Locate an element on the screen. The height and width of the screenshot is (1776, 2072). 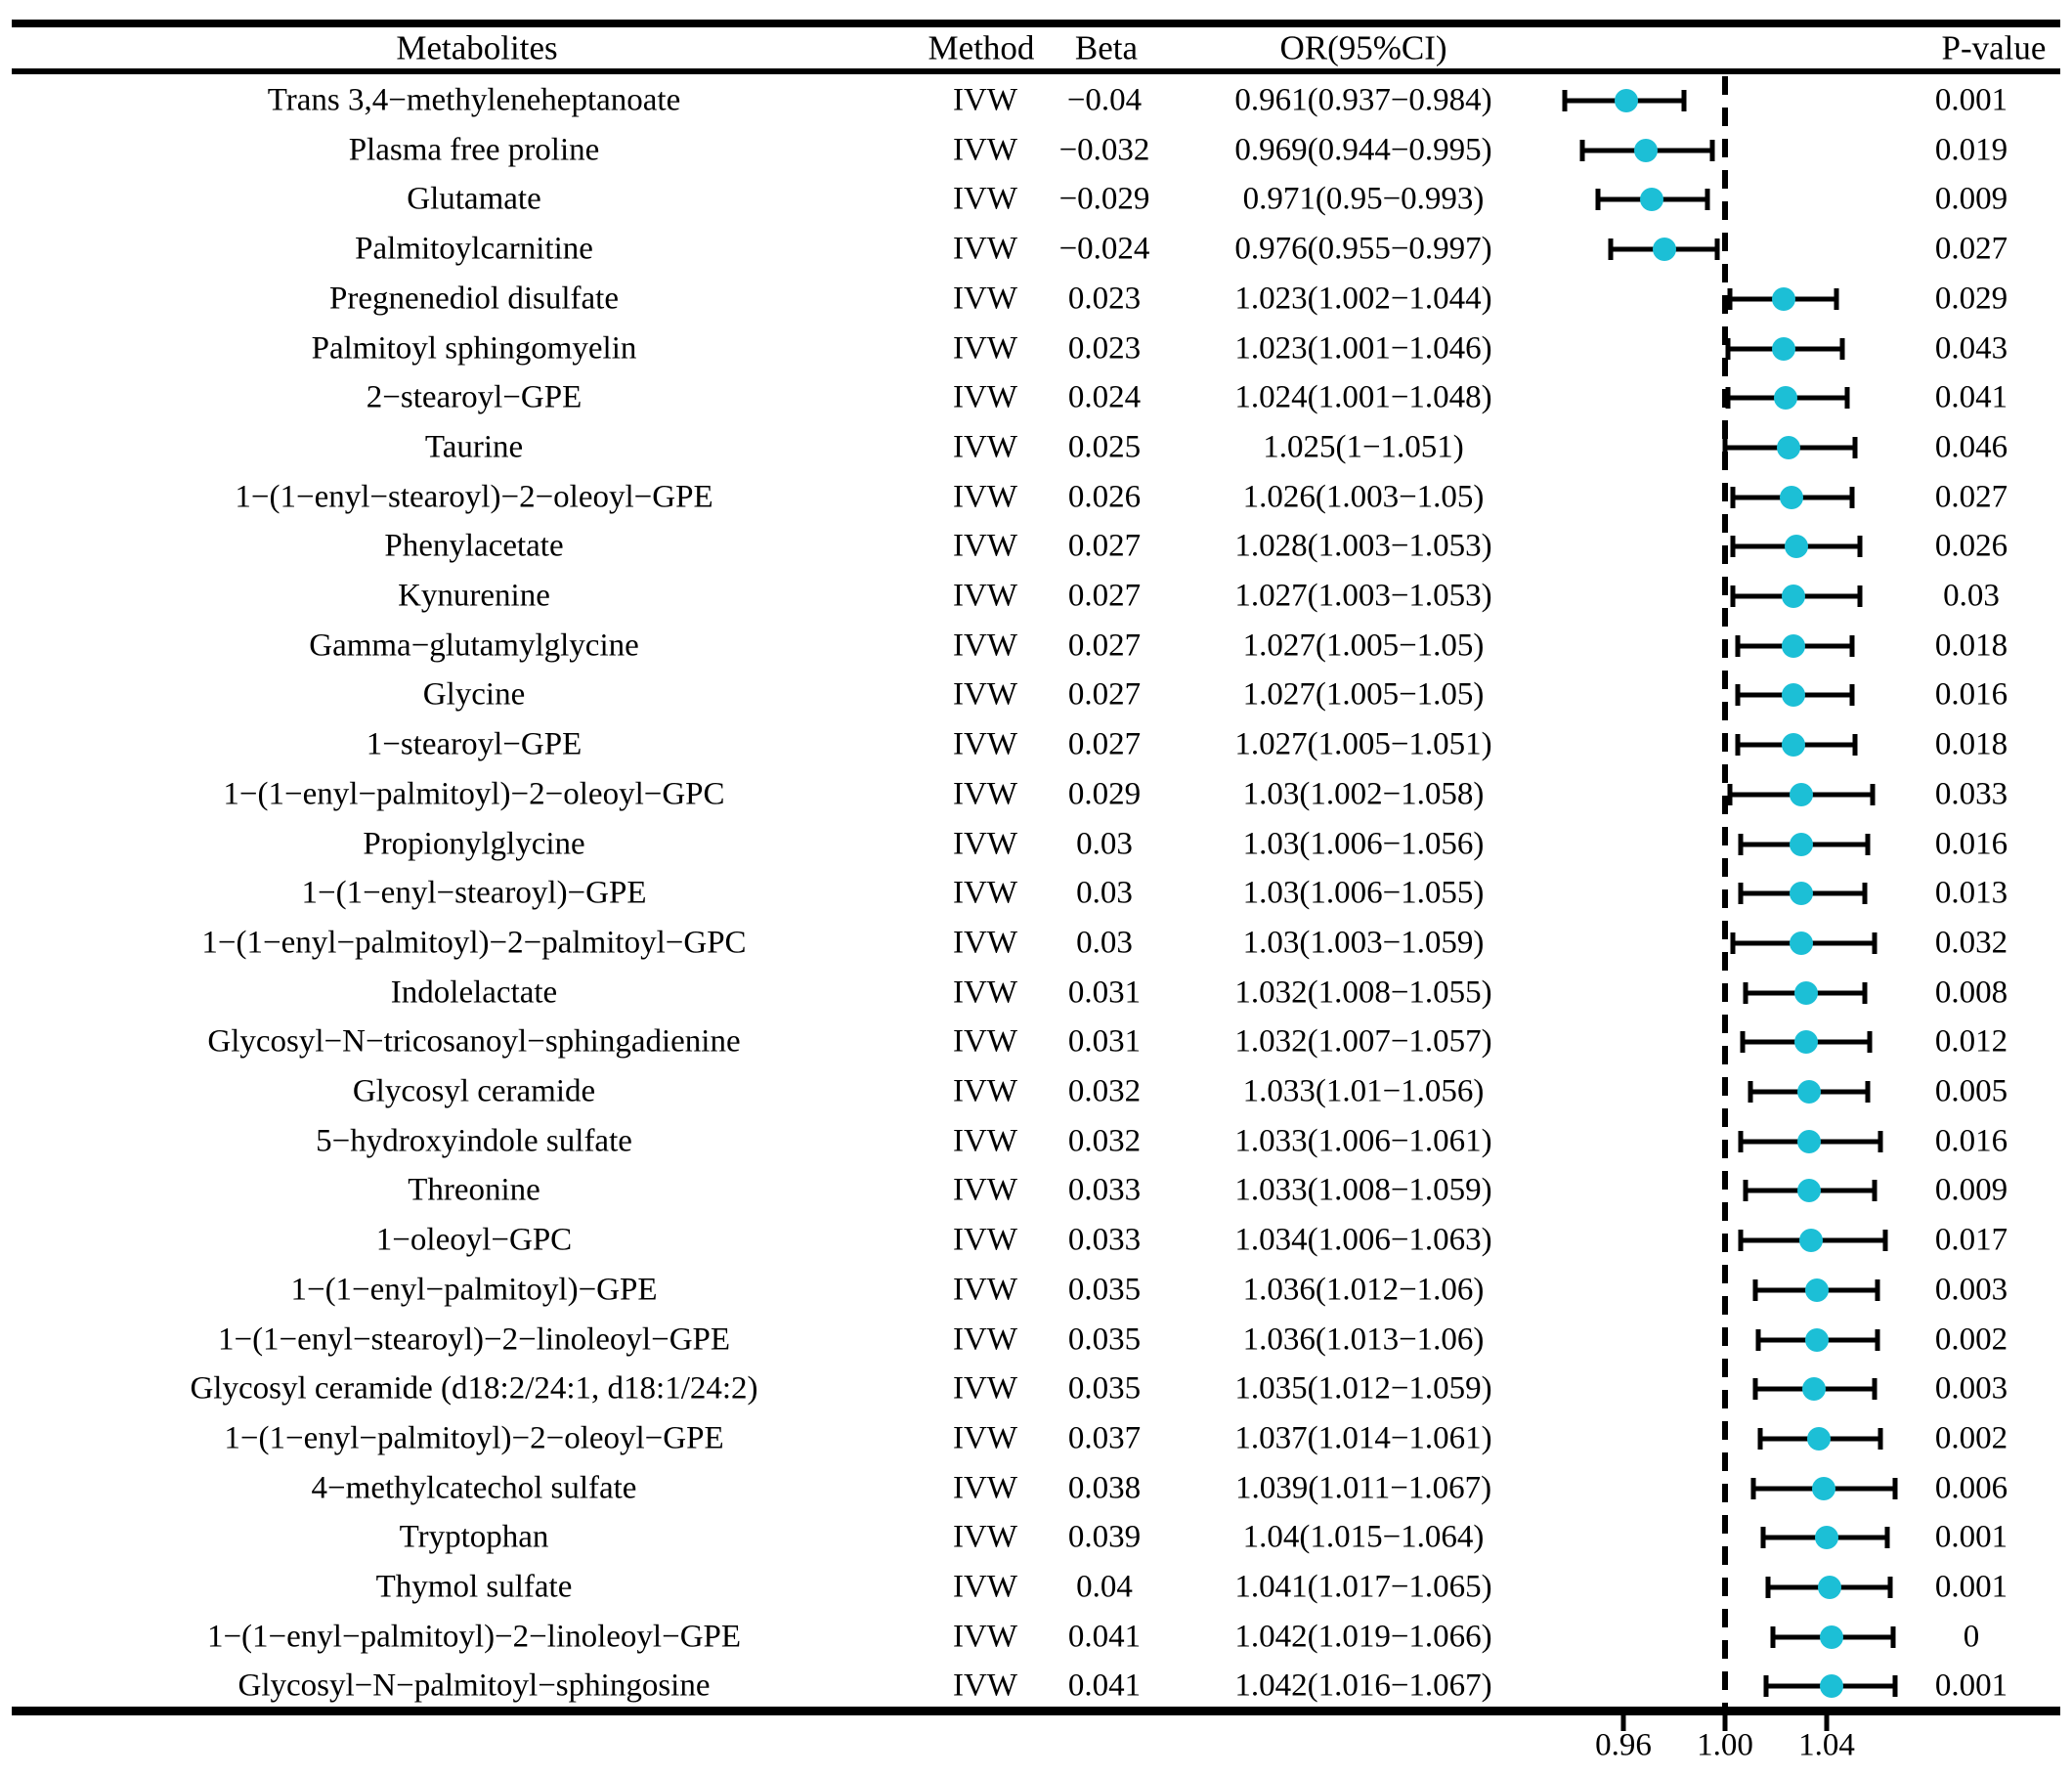
p-value-cell: 0.012 is located at coordinates (1971, 1041).